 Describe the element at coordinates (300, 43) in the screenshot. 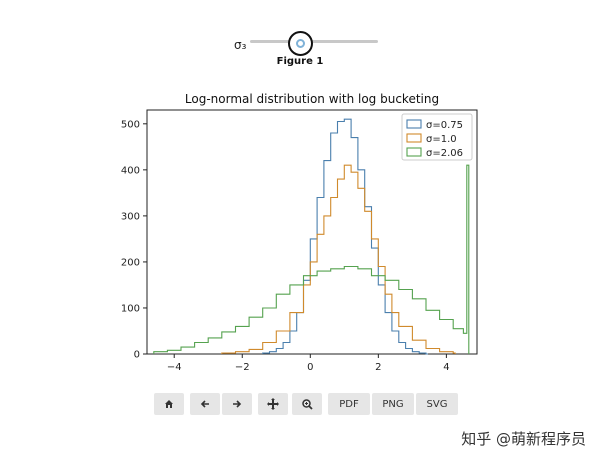

I see `slider-thumb` at that location.